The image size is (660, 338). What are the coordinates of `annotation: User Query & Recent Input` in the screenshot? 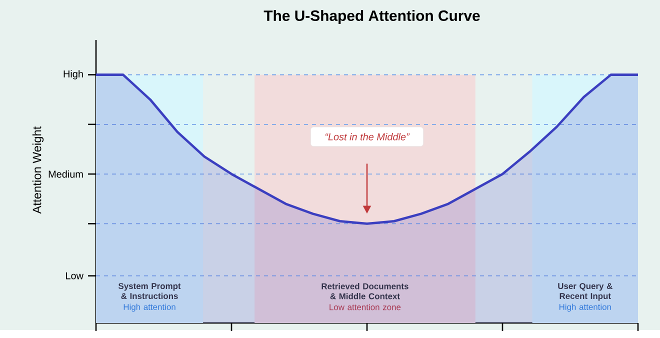 It's located at (585, 292).